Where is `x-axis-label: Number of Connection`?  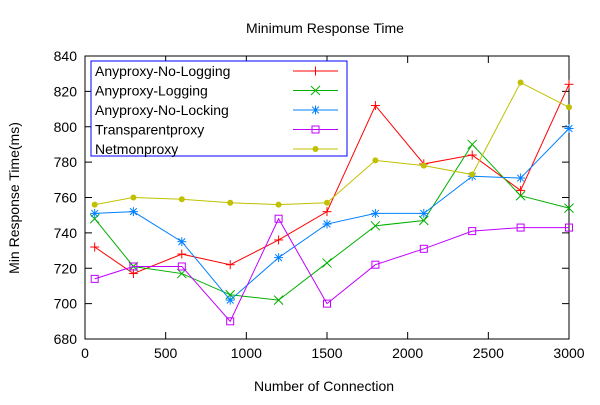 x-axis-label: Number of Connection is located at coordinates (324, 386).